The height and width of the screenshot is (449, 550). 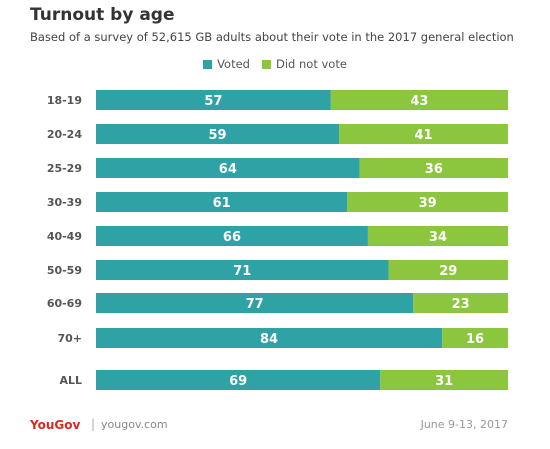 I want to click on data-label-did-not-vote-20-24: 41, so click(x=423, y=135).